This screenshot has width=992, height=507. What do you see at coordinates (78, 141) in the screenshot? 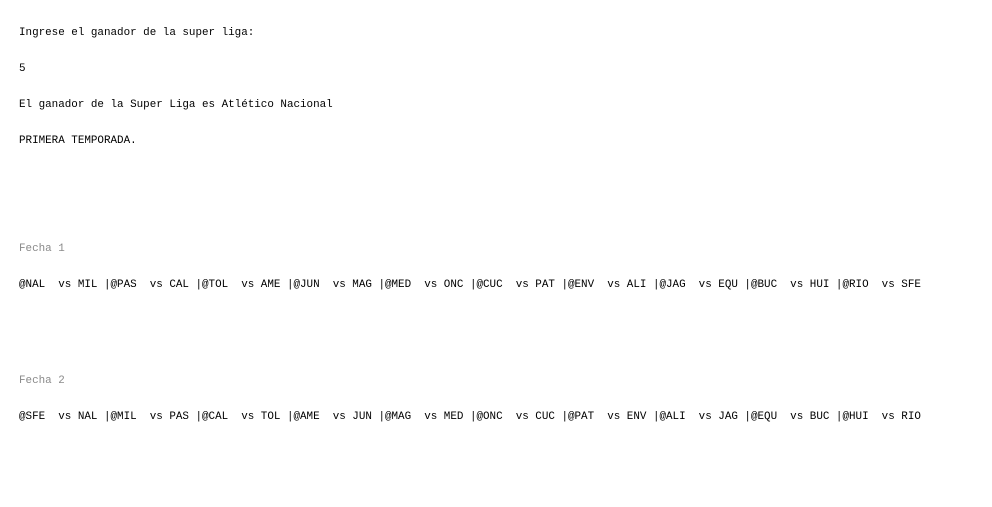
I see `season-header: PRIMERA TEMPORADA.` at bounding box center [78, 141].